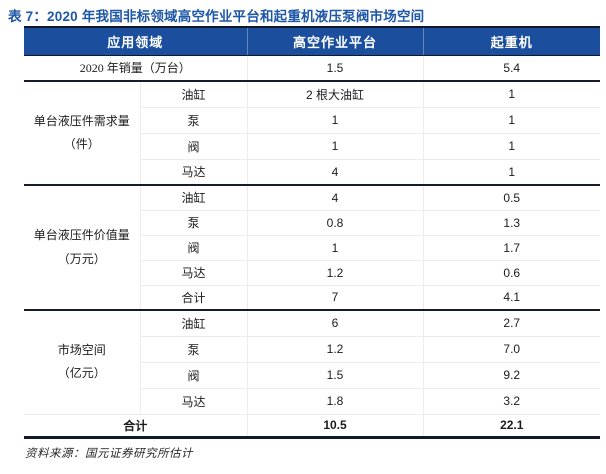 Image resolution: width=606 pixels, height=474 pixels. What do you see at coordinates (335, 223) in the screenshot?
I see `platform-value: 0.8` at bounding box center [335, 223].